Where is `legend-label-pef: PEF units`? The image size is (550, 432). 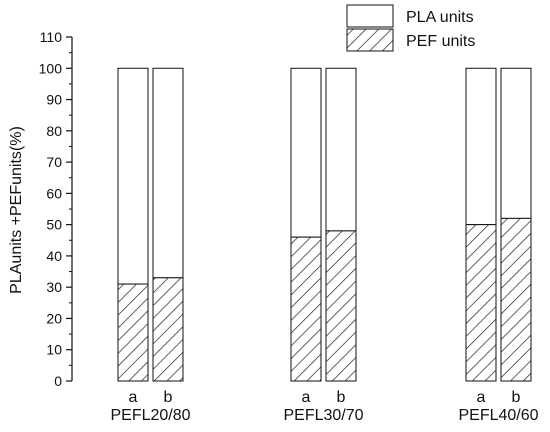 legend-label-pef: PEF units is located at coordinates (440, 41).